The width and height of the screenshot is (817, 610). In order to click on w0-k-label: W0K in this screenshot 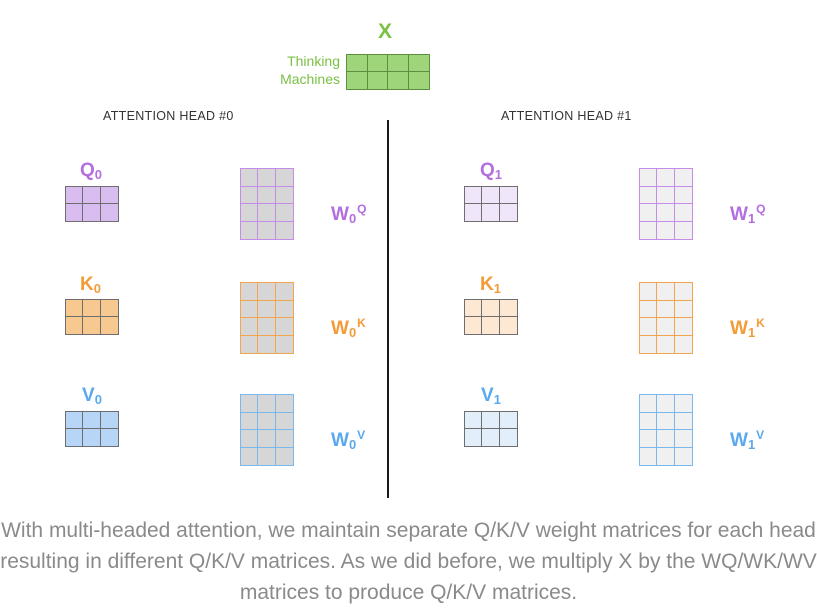, I will do `click(348, 328)`.